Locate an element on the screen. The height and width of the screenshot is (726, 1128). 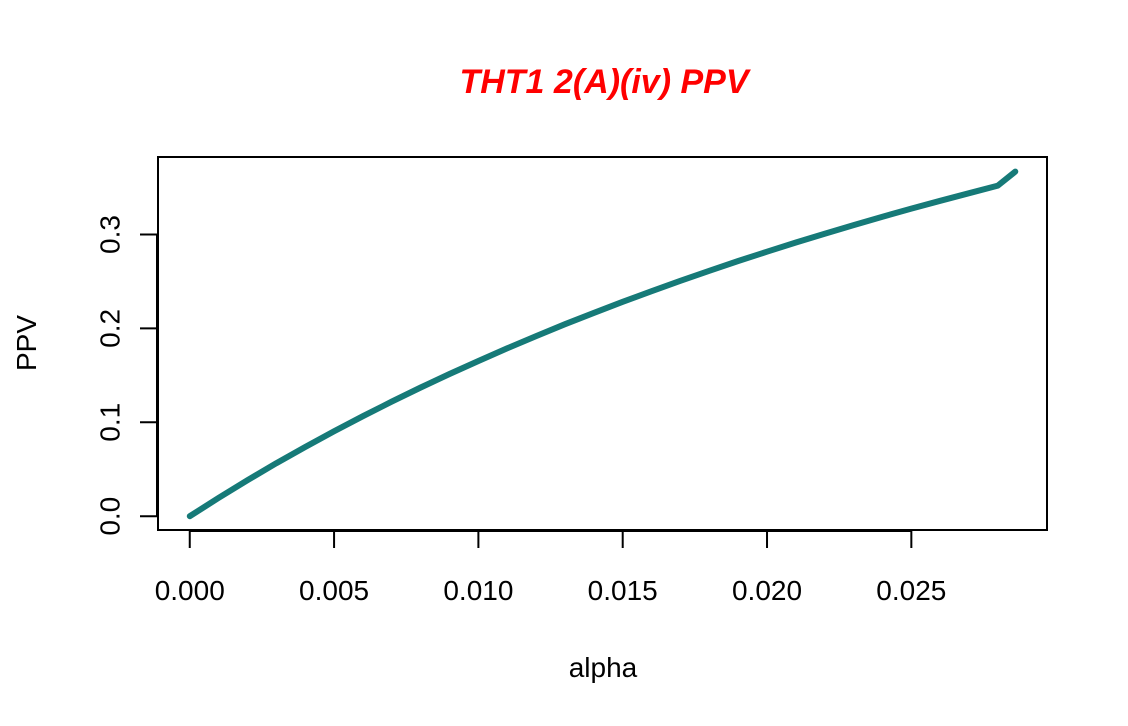
x-tick-label: 0.000 is located at coordinates (190, 590).